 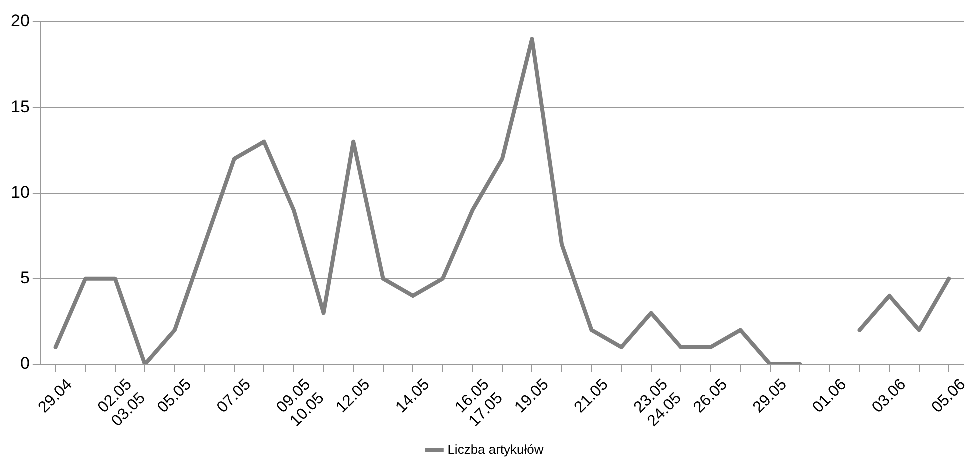 I want to click on legend-label: Liczba artykułów, so click(x=496, y=450).